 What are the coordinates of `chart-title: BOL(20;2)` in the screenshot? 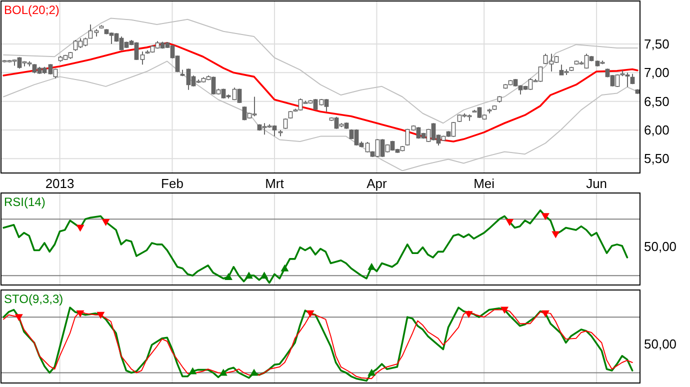 It's located at (32, 10).